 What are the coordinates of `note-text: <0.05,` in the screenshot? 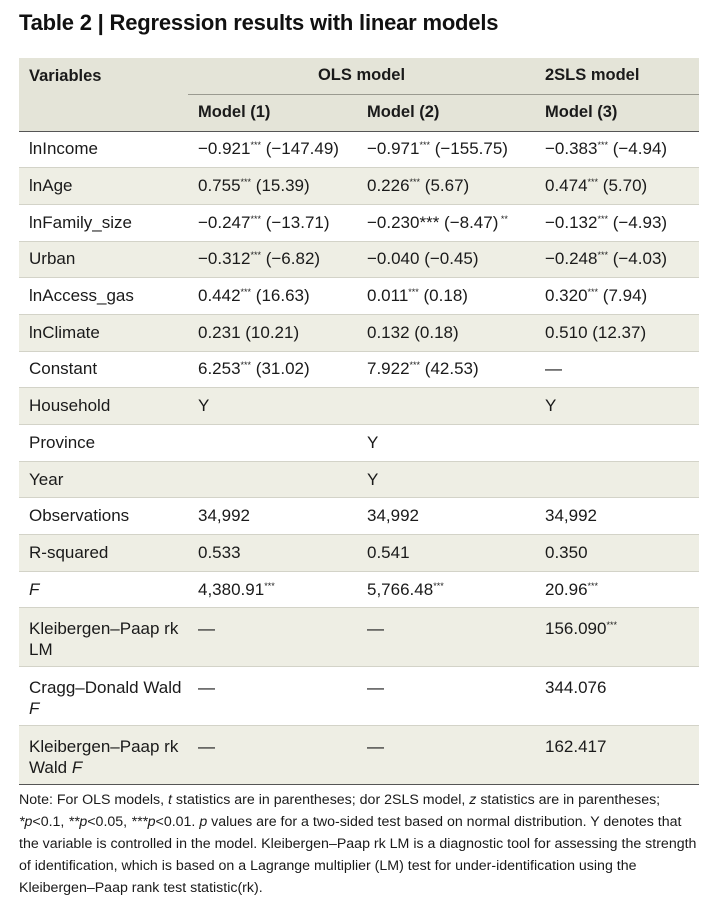 It's located at (109, 822).